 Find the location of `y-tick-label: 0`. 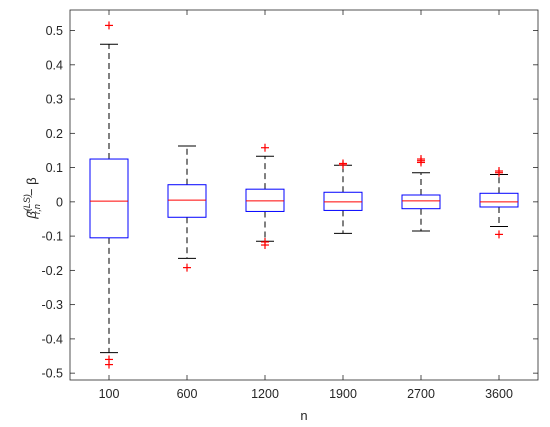

y-tick-label: 0 is located at coordinates (59, 202).